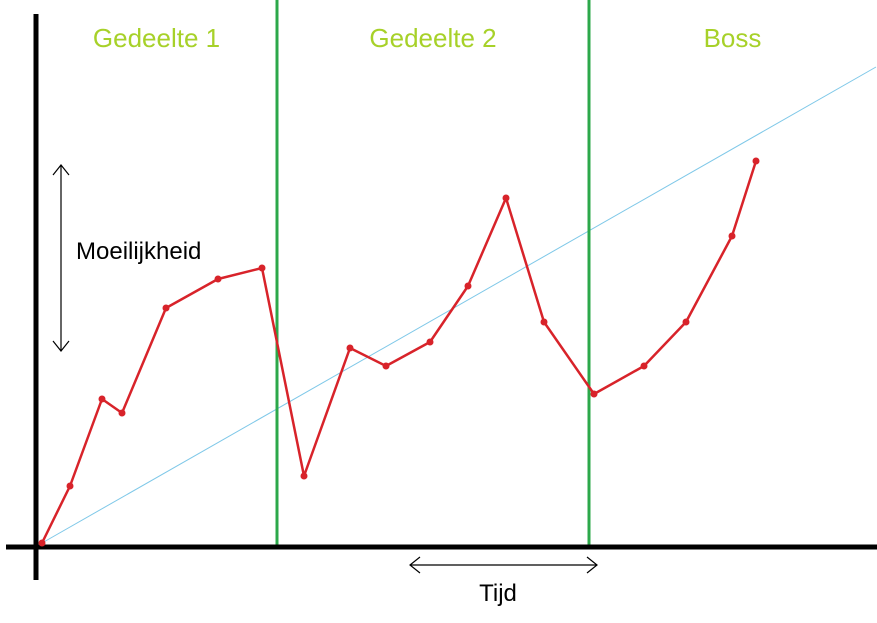 Image resolution: width=877 pixels, height=623 pixels. What do you see at coordinates (498, 593) in the screenshot?
I see `x-axis-label: Tijd` at bounding box center [498, 593].